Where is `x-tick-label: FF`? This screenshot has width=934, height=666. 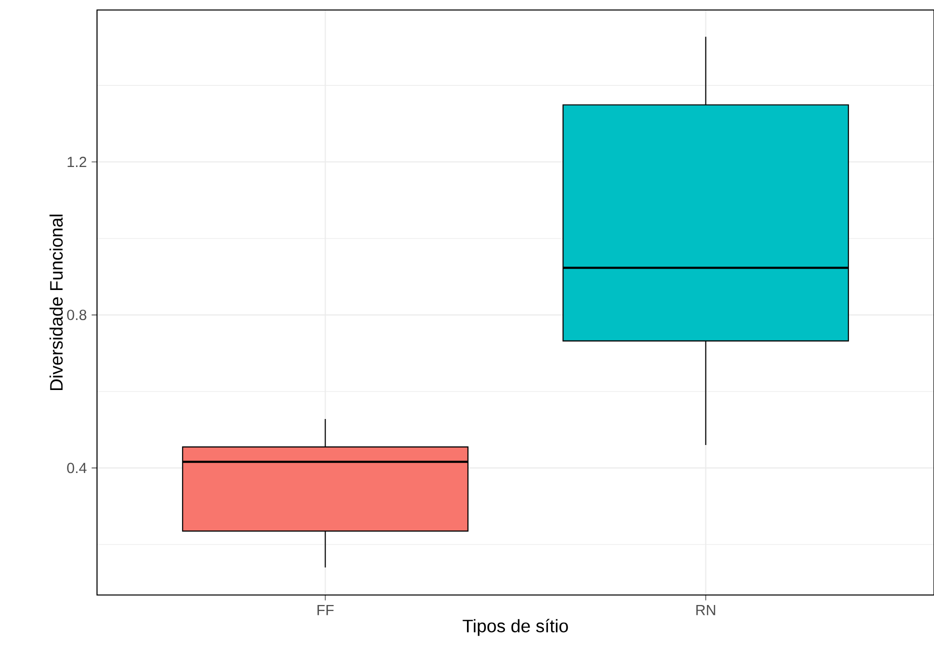
x-tick-label: FF is located at coordinates (326, 610).